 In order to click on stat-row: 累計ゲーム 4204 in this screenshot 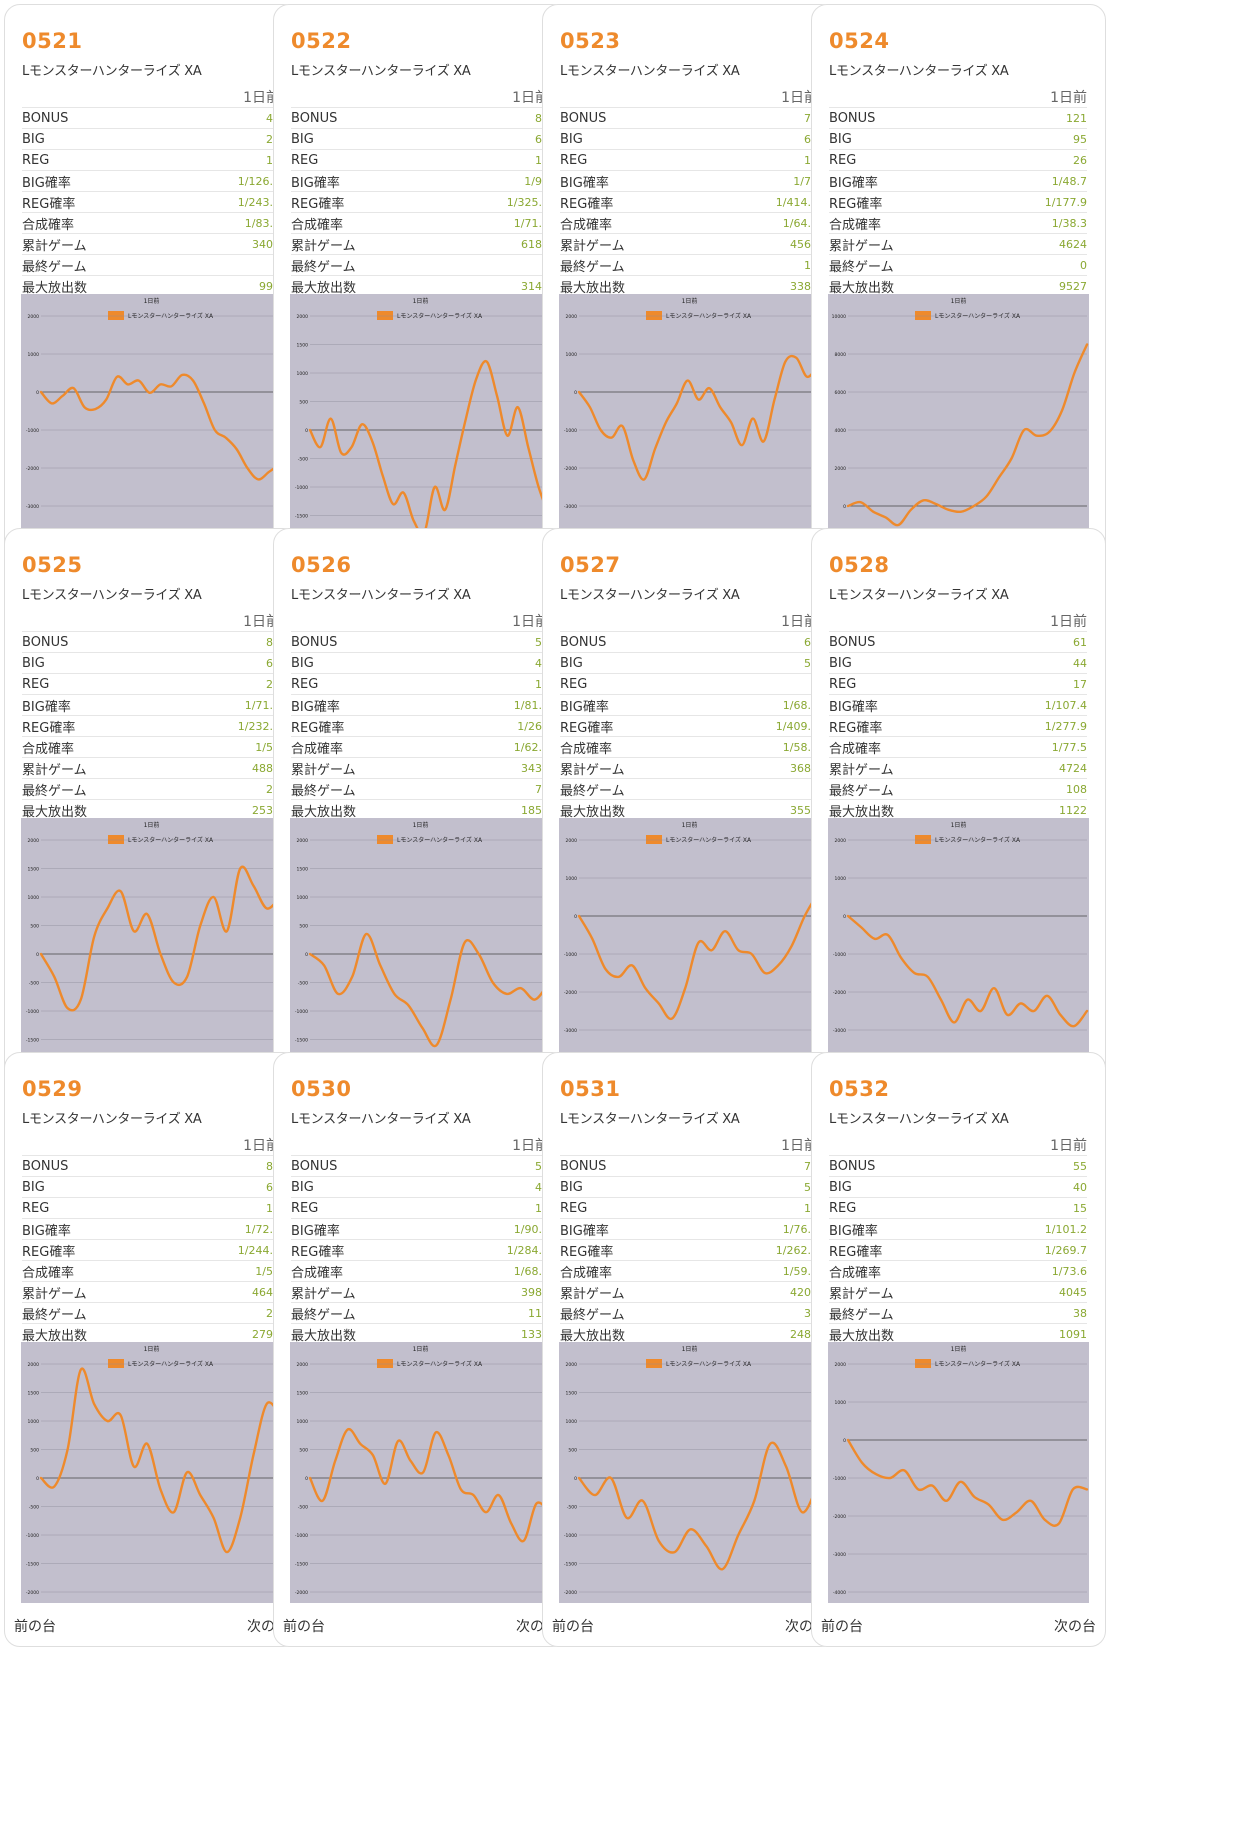, I will do `click(689, 1291)`.